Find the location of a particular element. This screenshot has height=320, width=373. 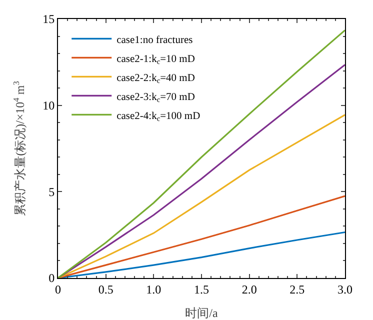

y-tick-label: 10 is located at coordinates (48, 105).